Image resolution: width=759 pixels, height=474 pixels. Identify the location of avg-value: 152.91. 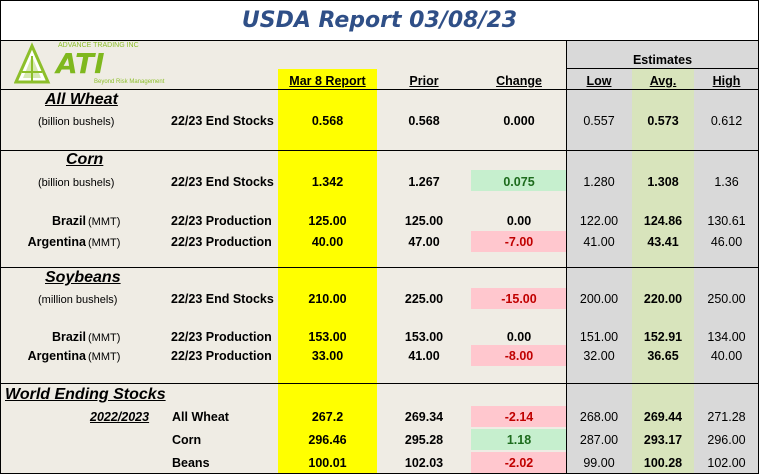
(663, 337).